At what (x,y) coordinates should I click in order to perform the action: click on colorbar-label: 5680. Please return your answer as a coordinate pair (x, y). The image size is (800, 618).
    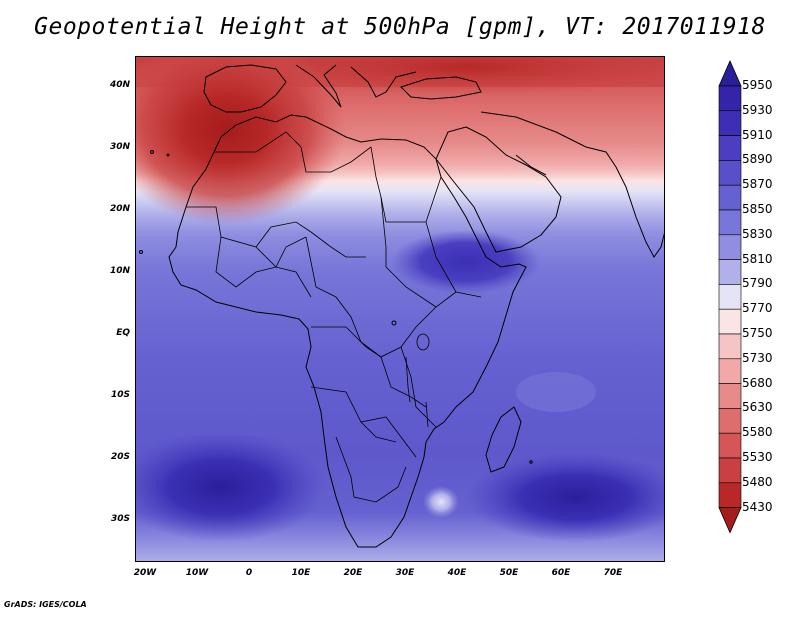
    Looking at the image, I should click on (757, 382).